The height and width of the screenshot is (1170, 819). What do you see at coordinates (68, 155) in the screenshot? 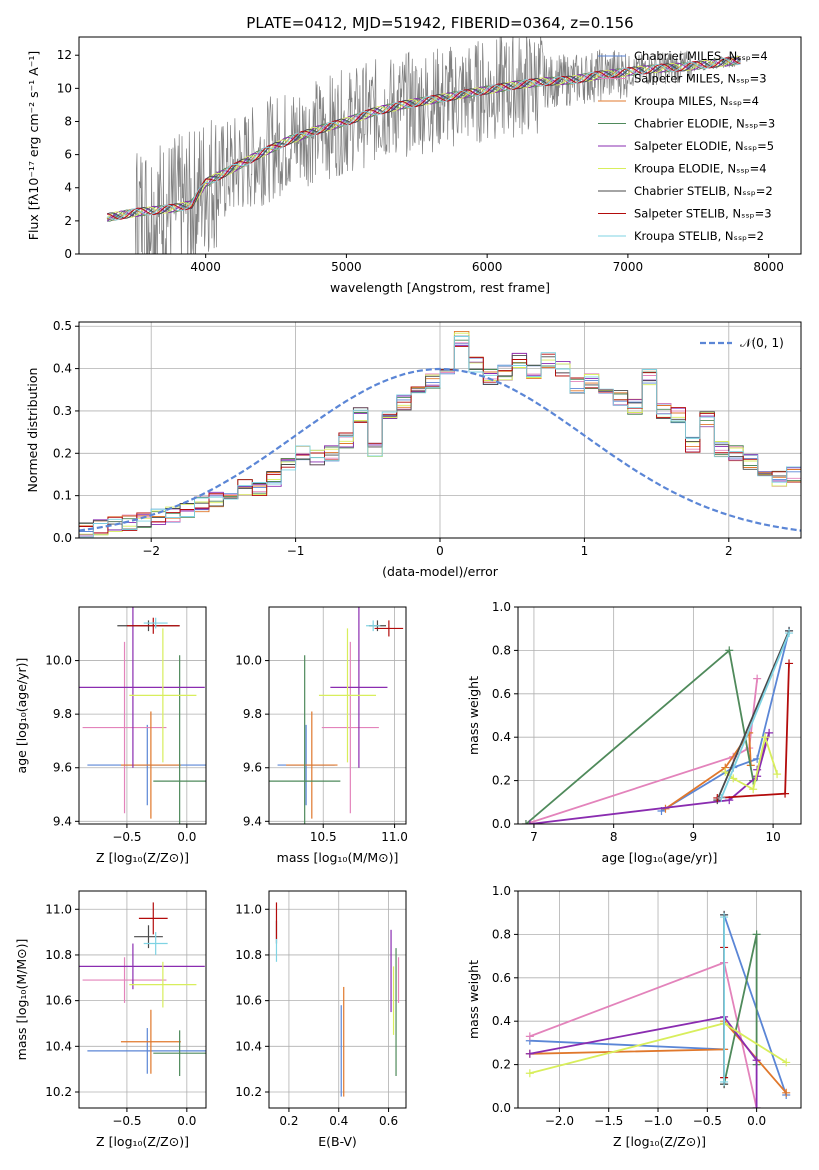
I see `y-tick-label: 6` at bounding box center [68, 155].